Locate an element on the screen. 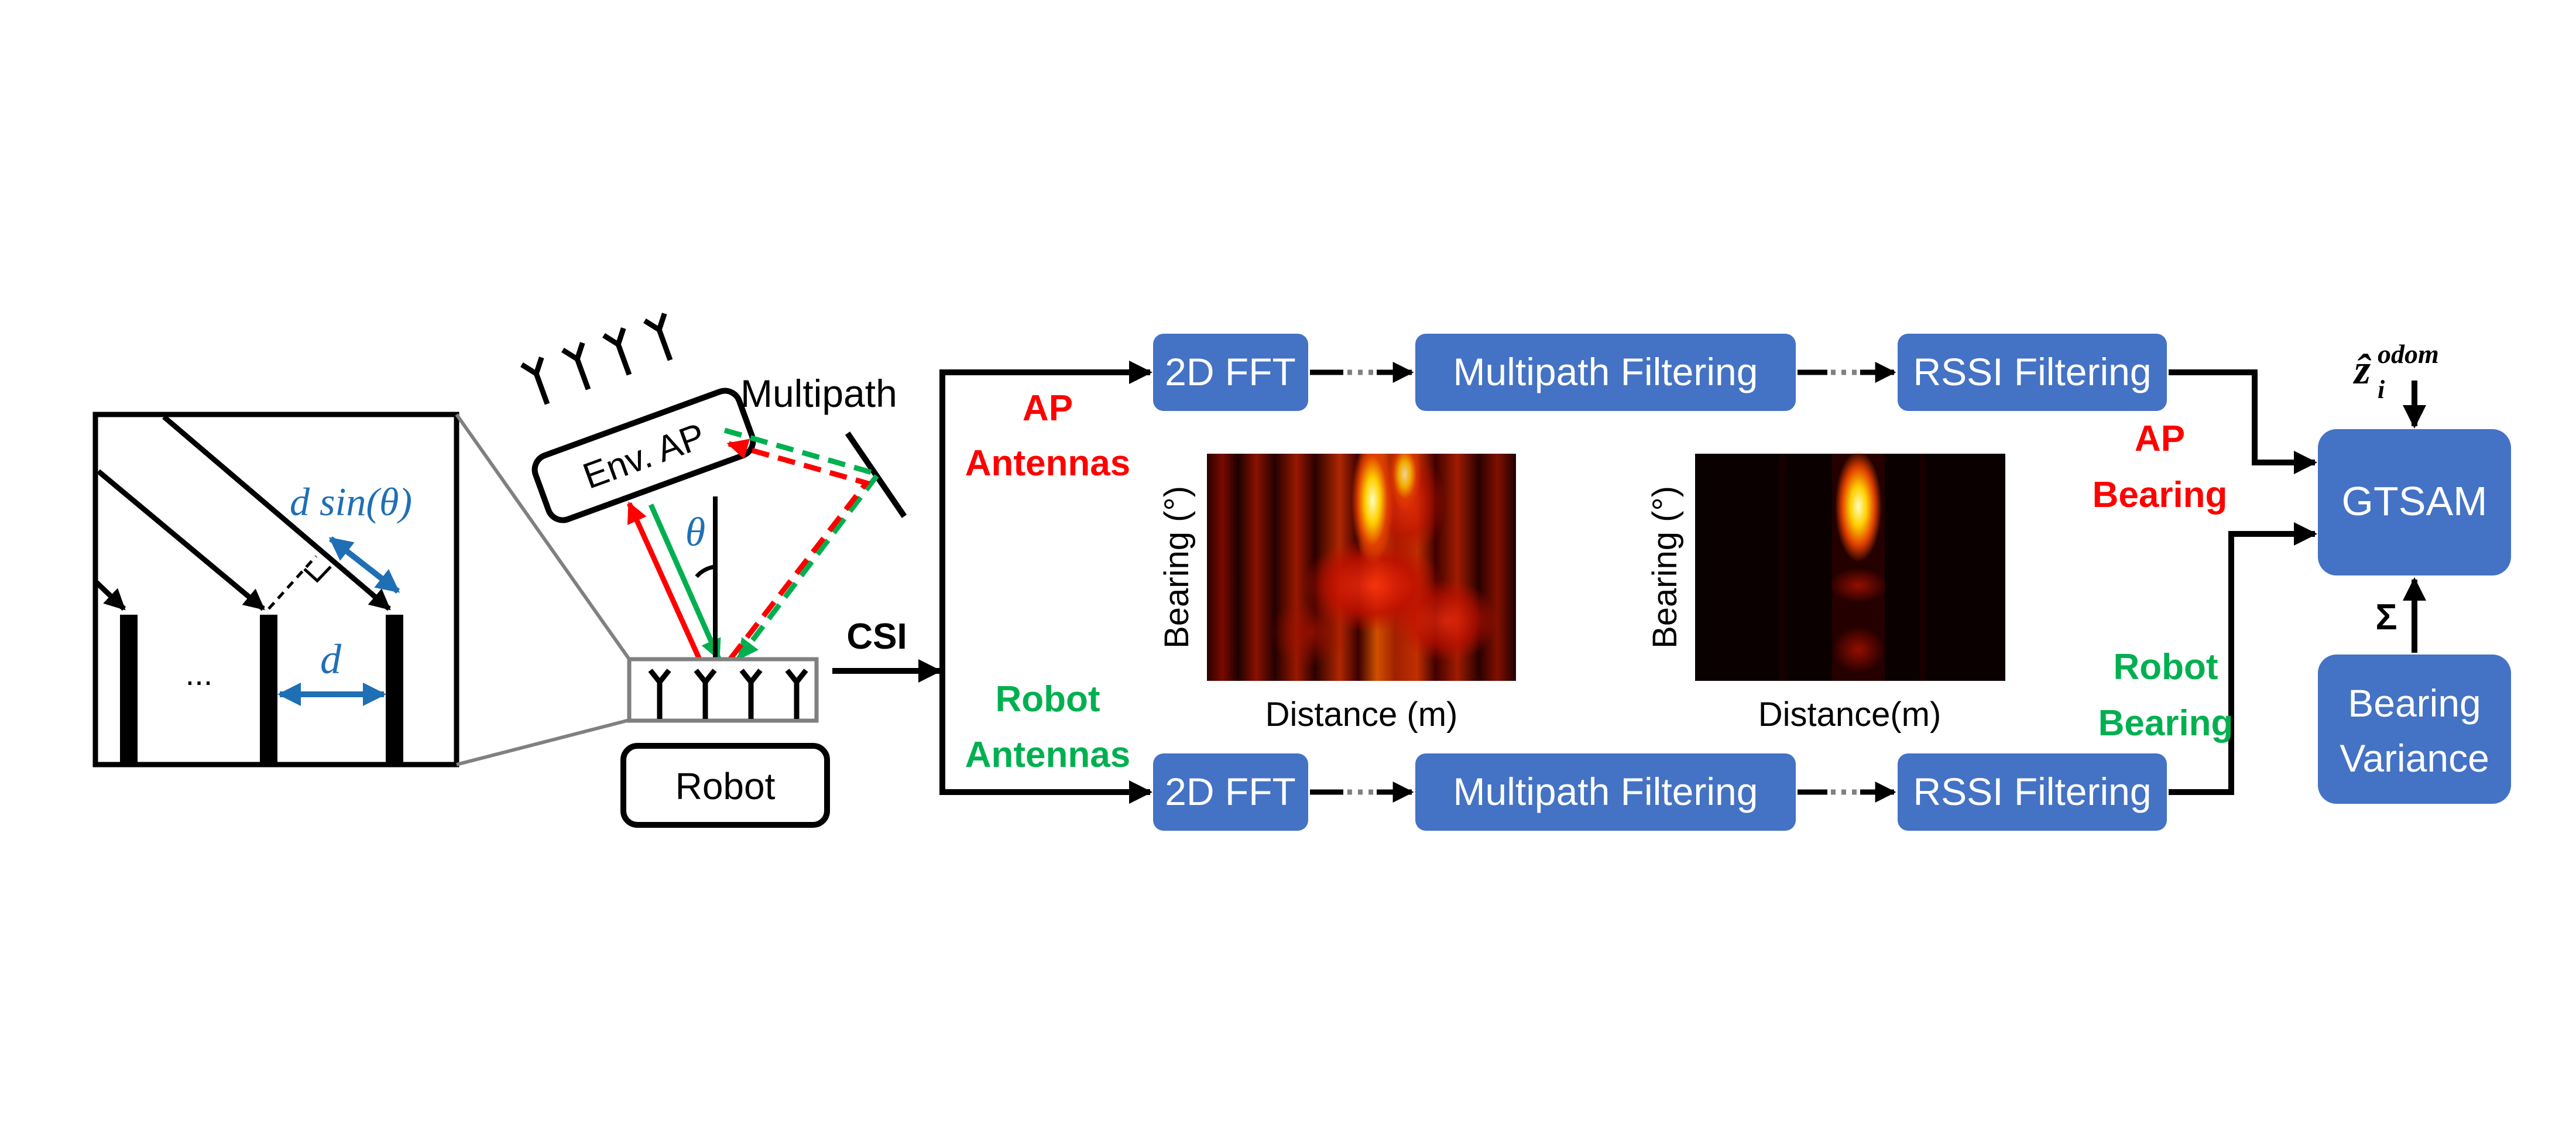  direct-path-red is located at coordinates (664, 580).